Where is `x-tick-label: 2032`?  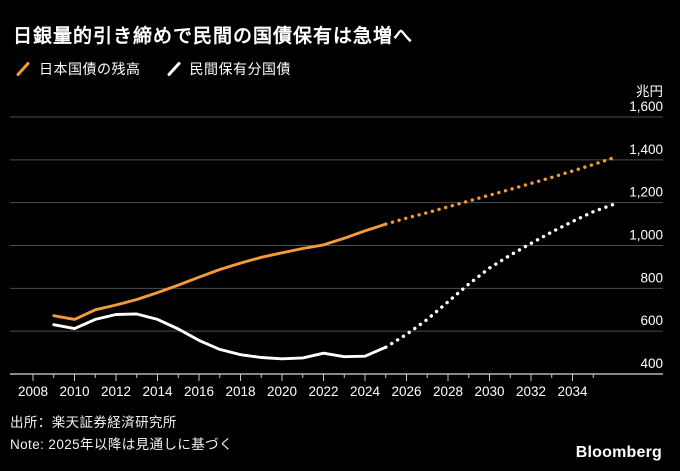
x-tick-label: 2032 is located at coordinates (531, 391).